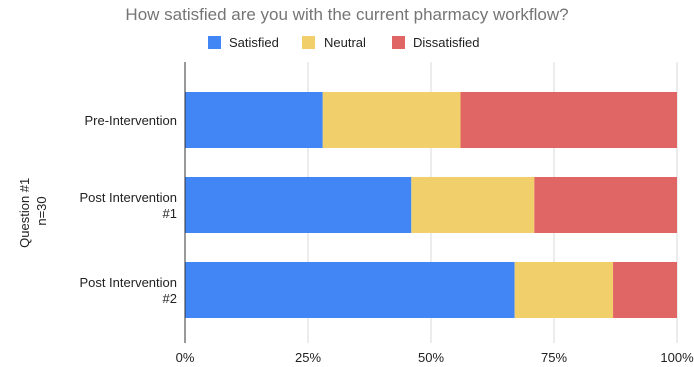 The image size is (694, 367). What do you see at coordinates (24, 213) in the screenshot?
I see `y-axis-title-line-1: Question #1` at bounding box center [24, 213].